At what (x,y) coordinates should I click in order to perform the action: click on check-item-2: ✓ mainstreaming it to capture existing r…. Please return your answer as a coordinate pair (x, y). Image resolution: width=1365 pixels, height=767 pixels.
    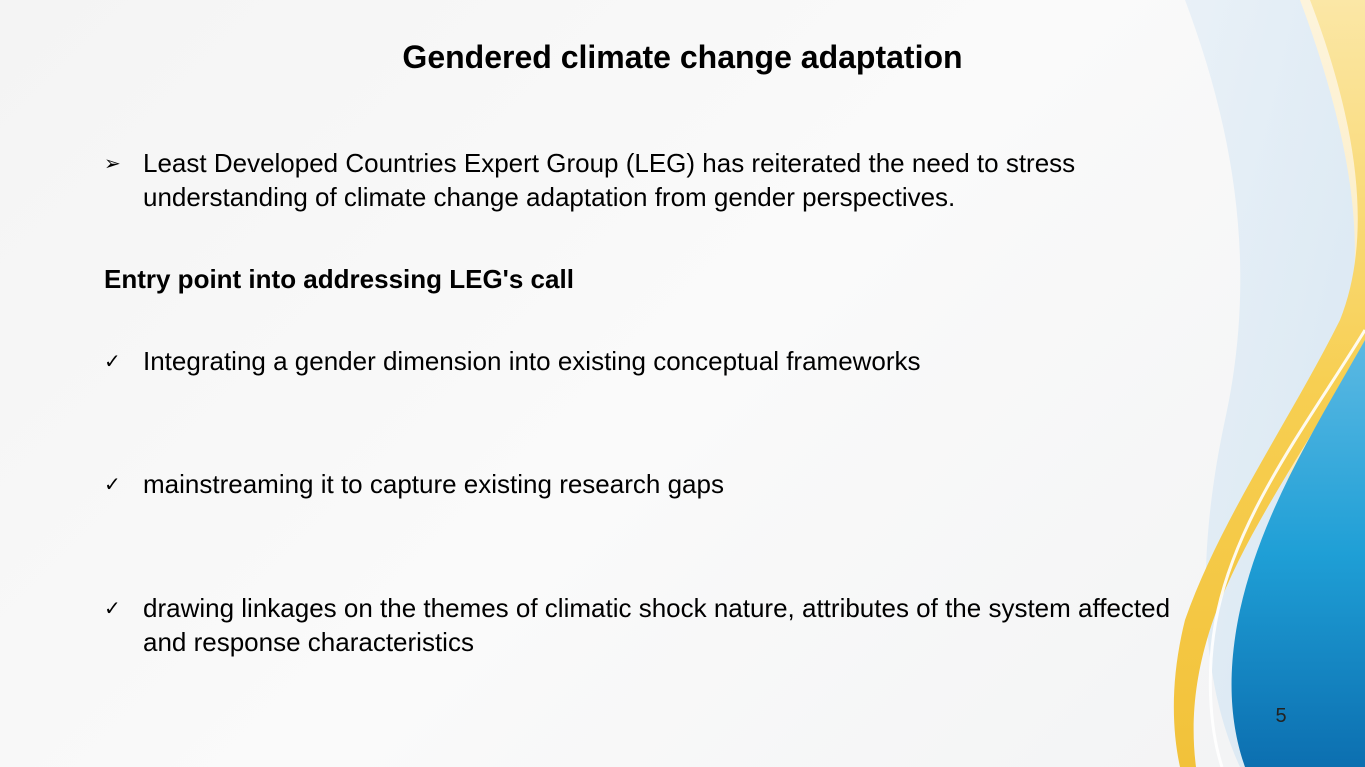
    Looking at the image, I should click on (644, 484).